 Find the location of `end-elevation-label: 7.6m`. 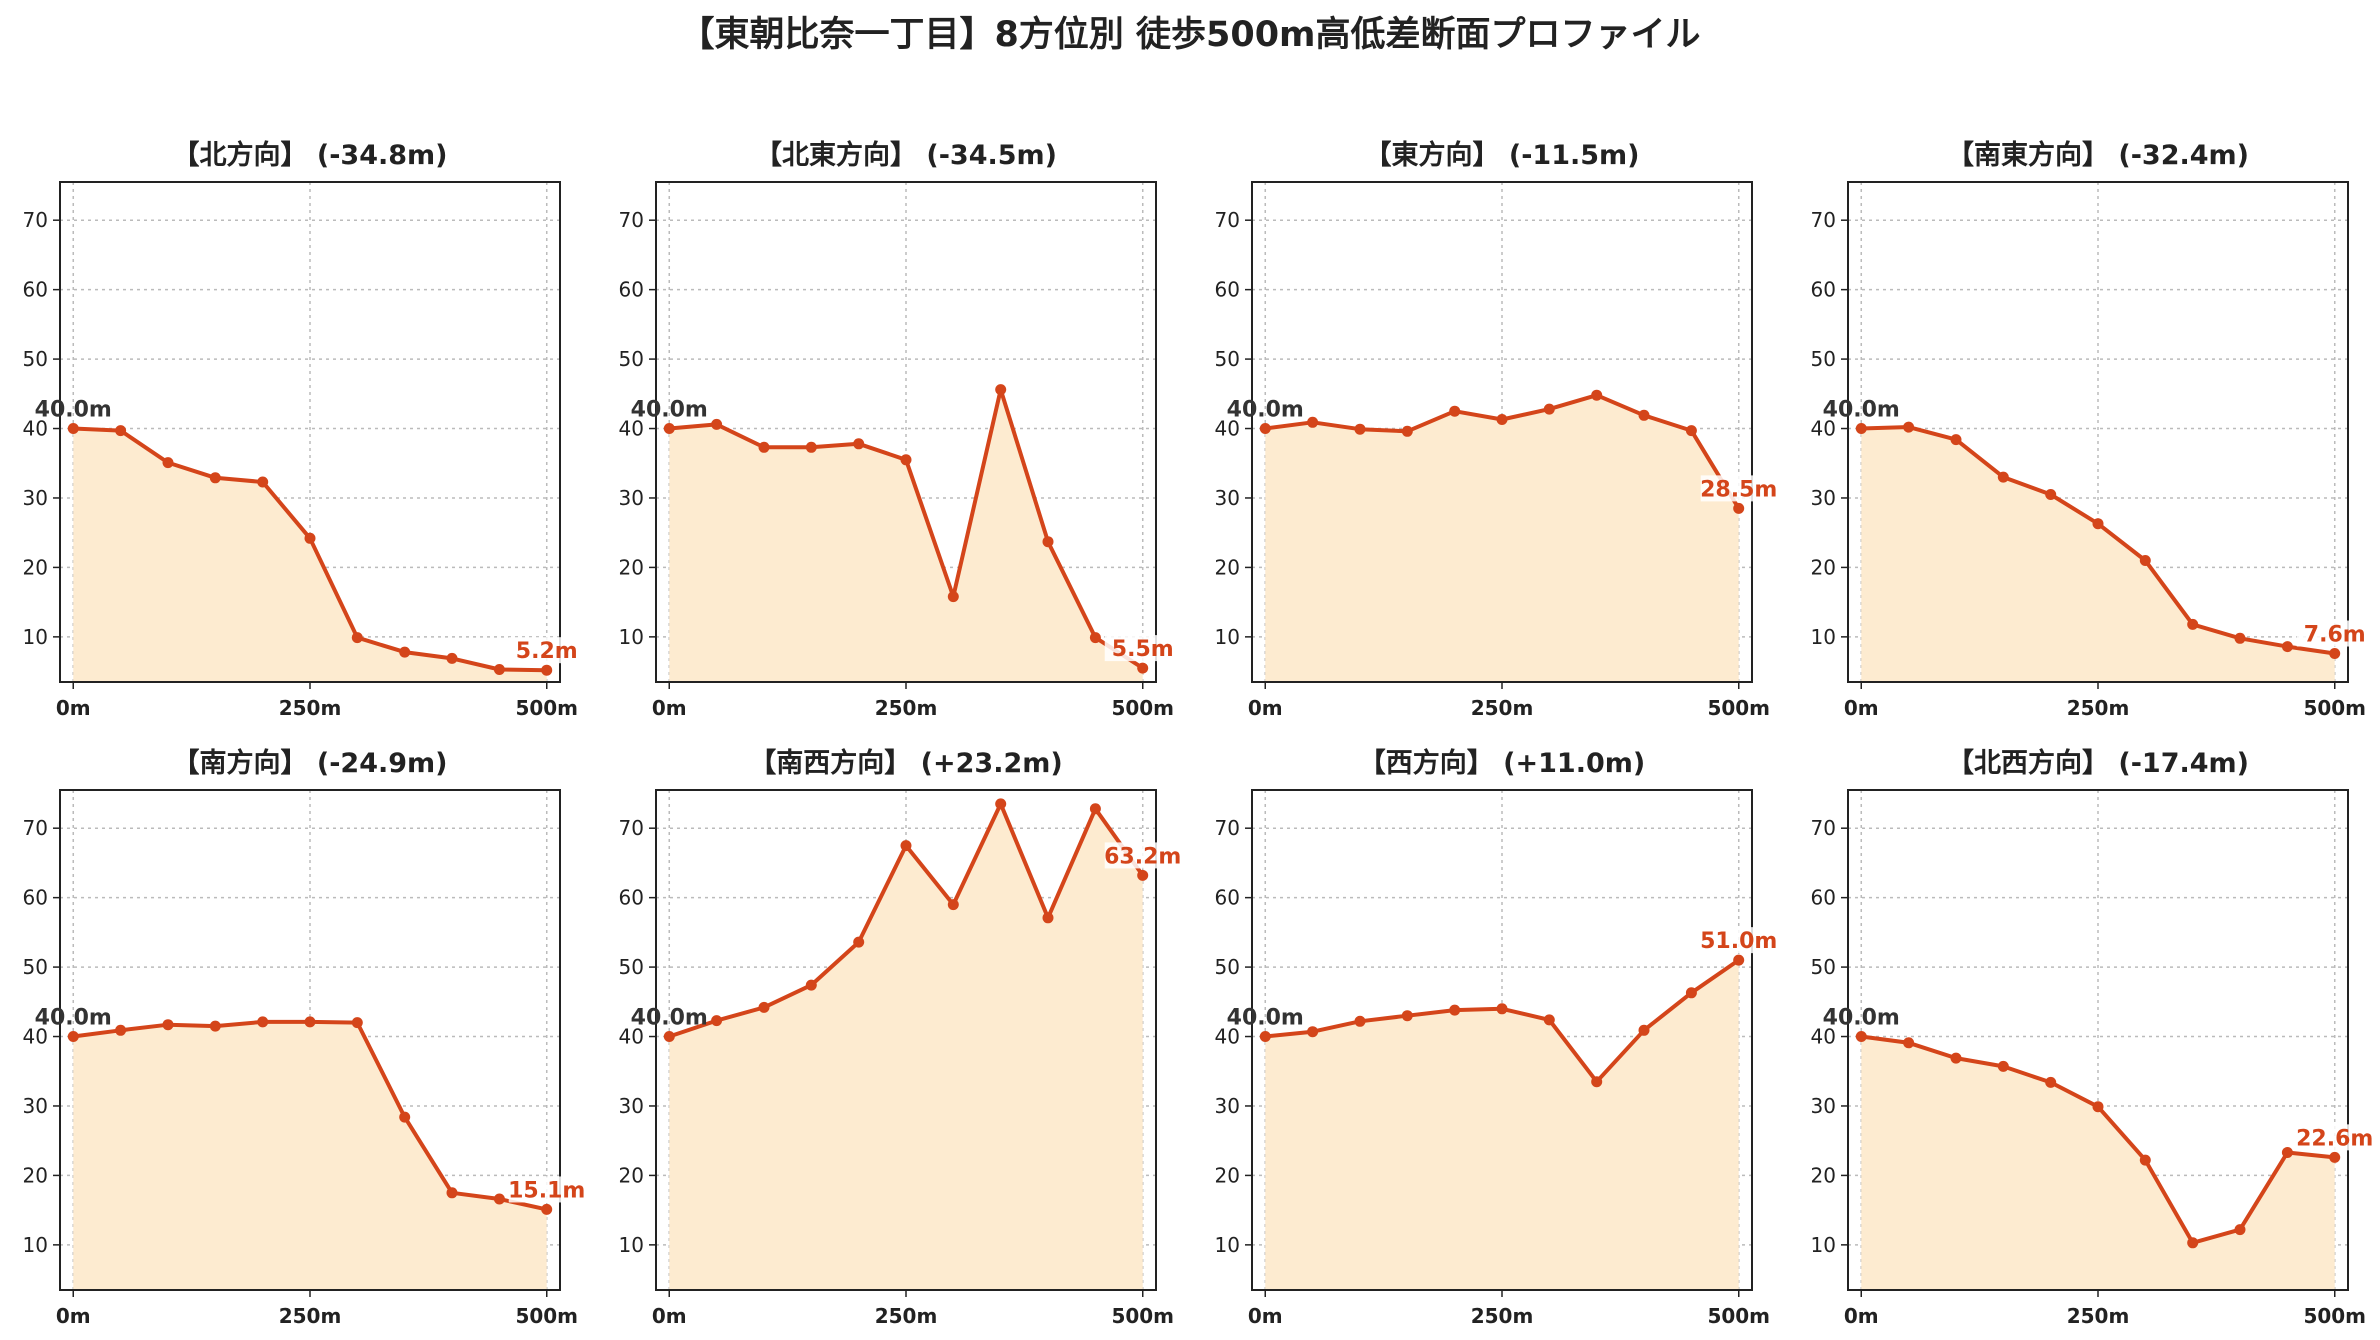

end-elevation-label: 7.6m is located at coordinates (2335, 635).